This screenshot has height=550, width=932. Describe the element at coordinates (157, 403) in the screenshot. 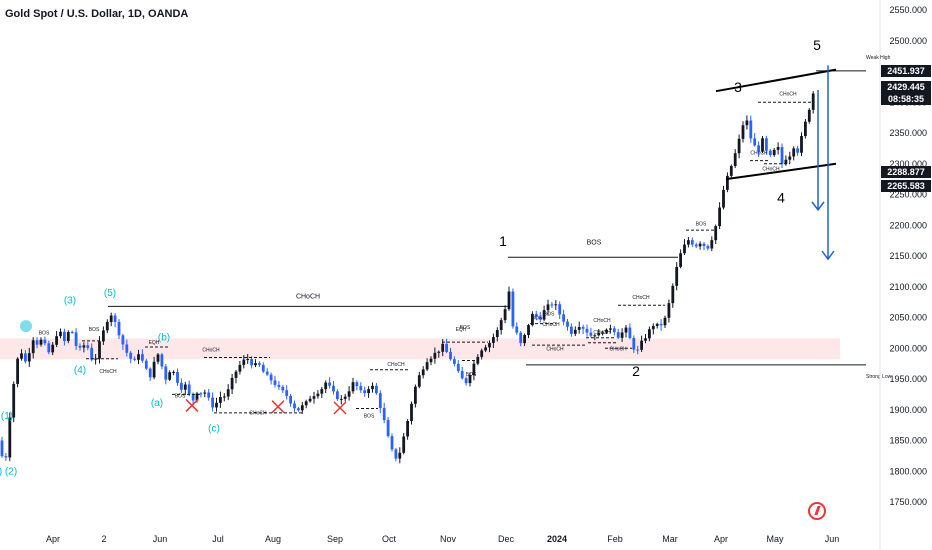

I see `wave-label: (a)` at that location.